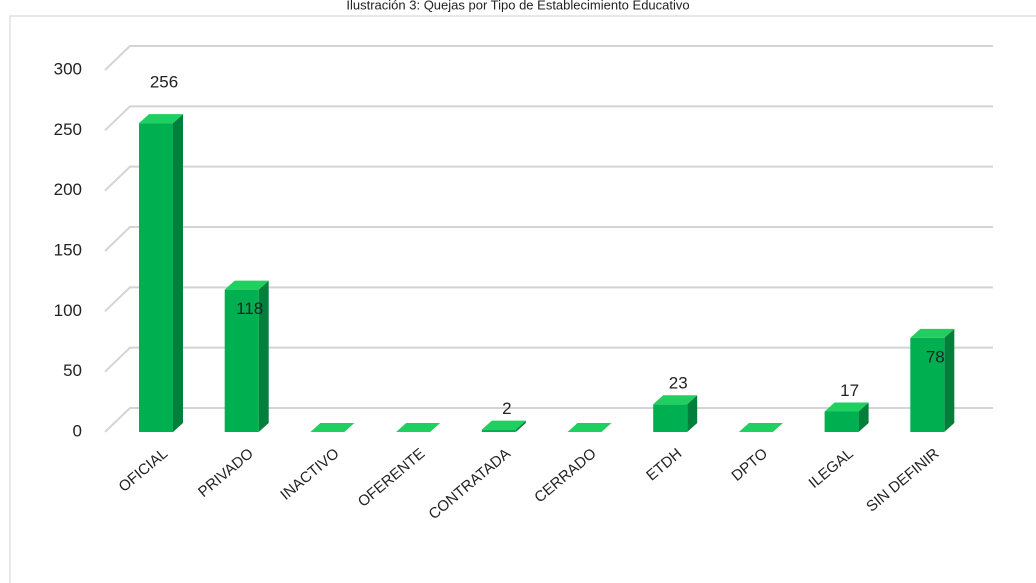 Image resolution: width=1036 pixels, height=583 pixels. What do you see at coordinates (226, 473) in the screenshot?
I see `x-tick-label: PRIVADO` at bounding box center [226, 473].